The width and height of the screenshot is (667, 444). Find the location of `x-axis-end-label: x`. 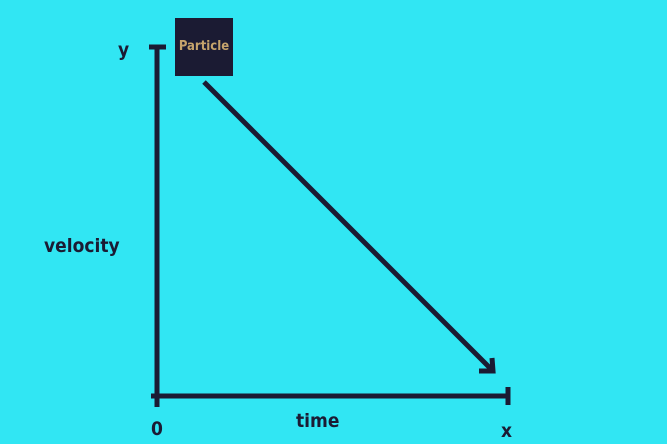

x-axis-end-label: x is located at coordinates (507, 431).